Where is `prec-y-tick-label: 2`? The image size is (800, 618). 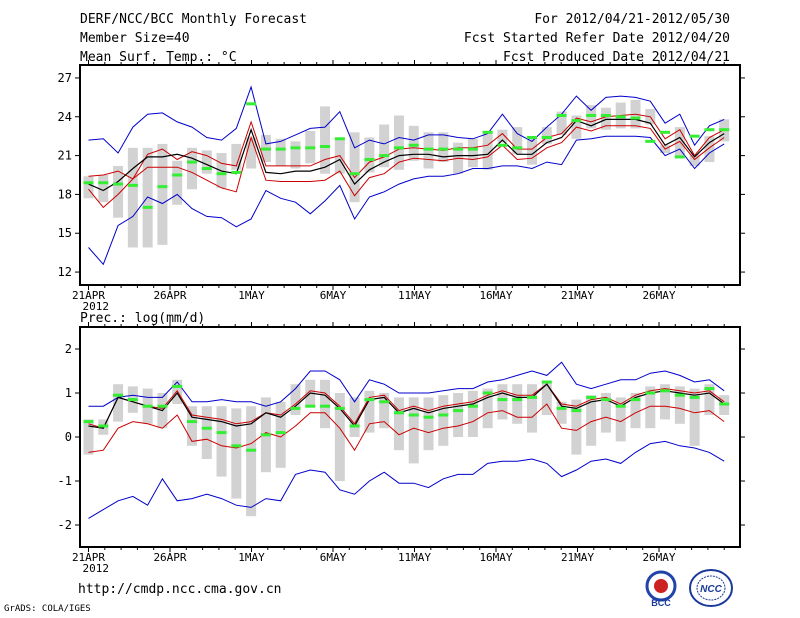
prec-y-tick-label: 2 is located at coordinates (68, 349).